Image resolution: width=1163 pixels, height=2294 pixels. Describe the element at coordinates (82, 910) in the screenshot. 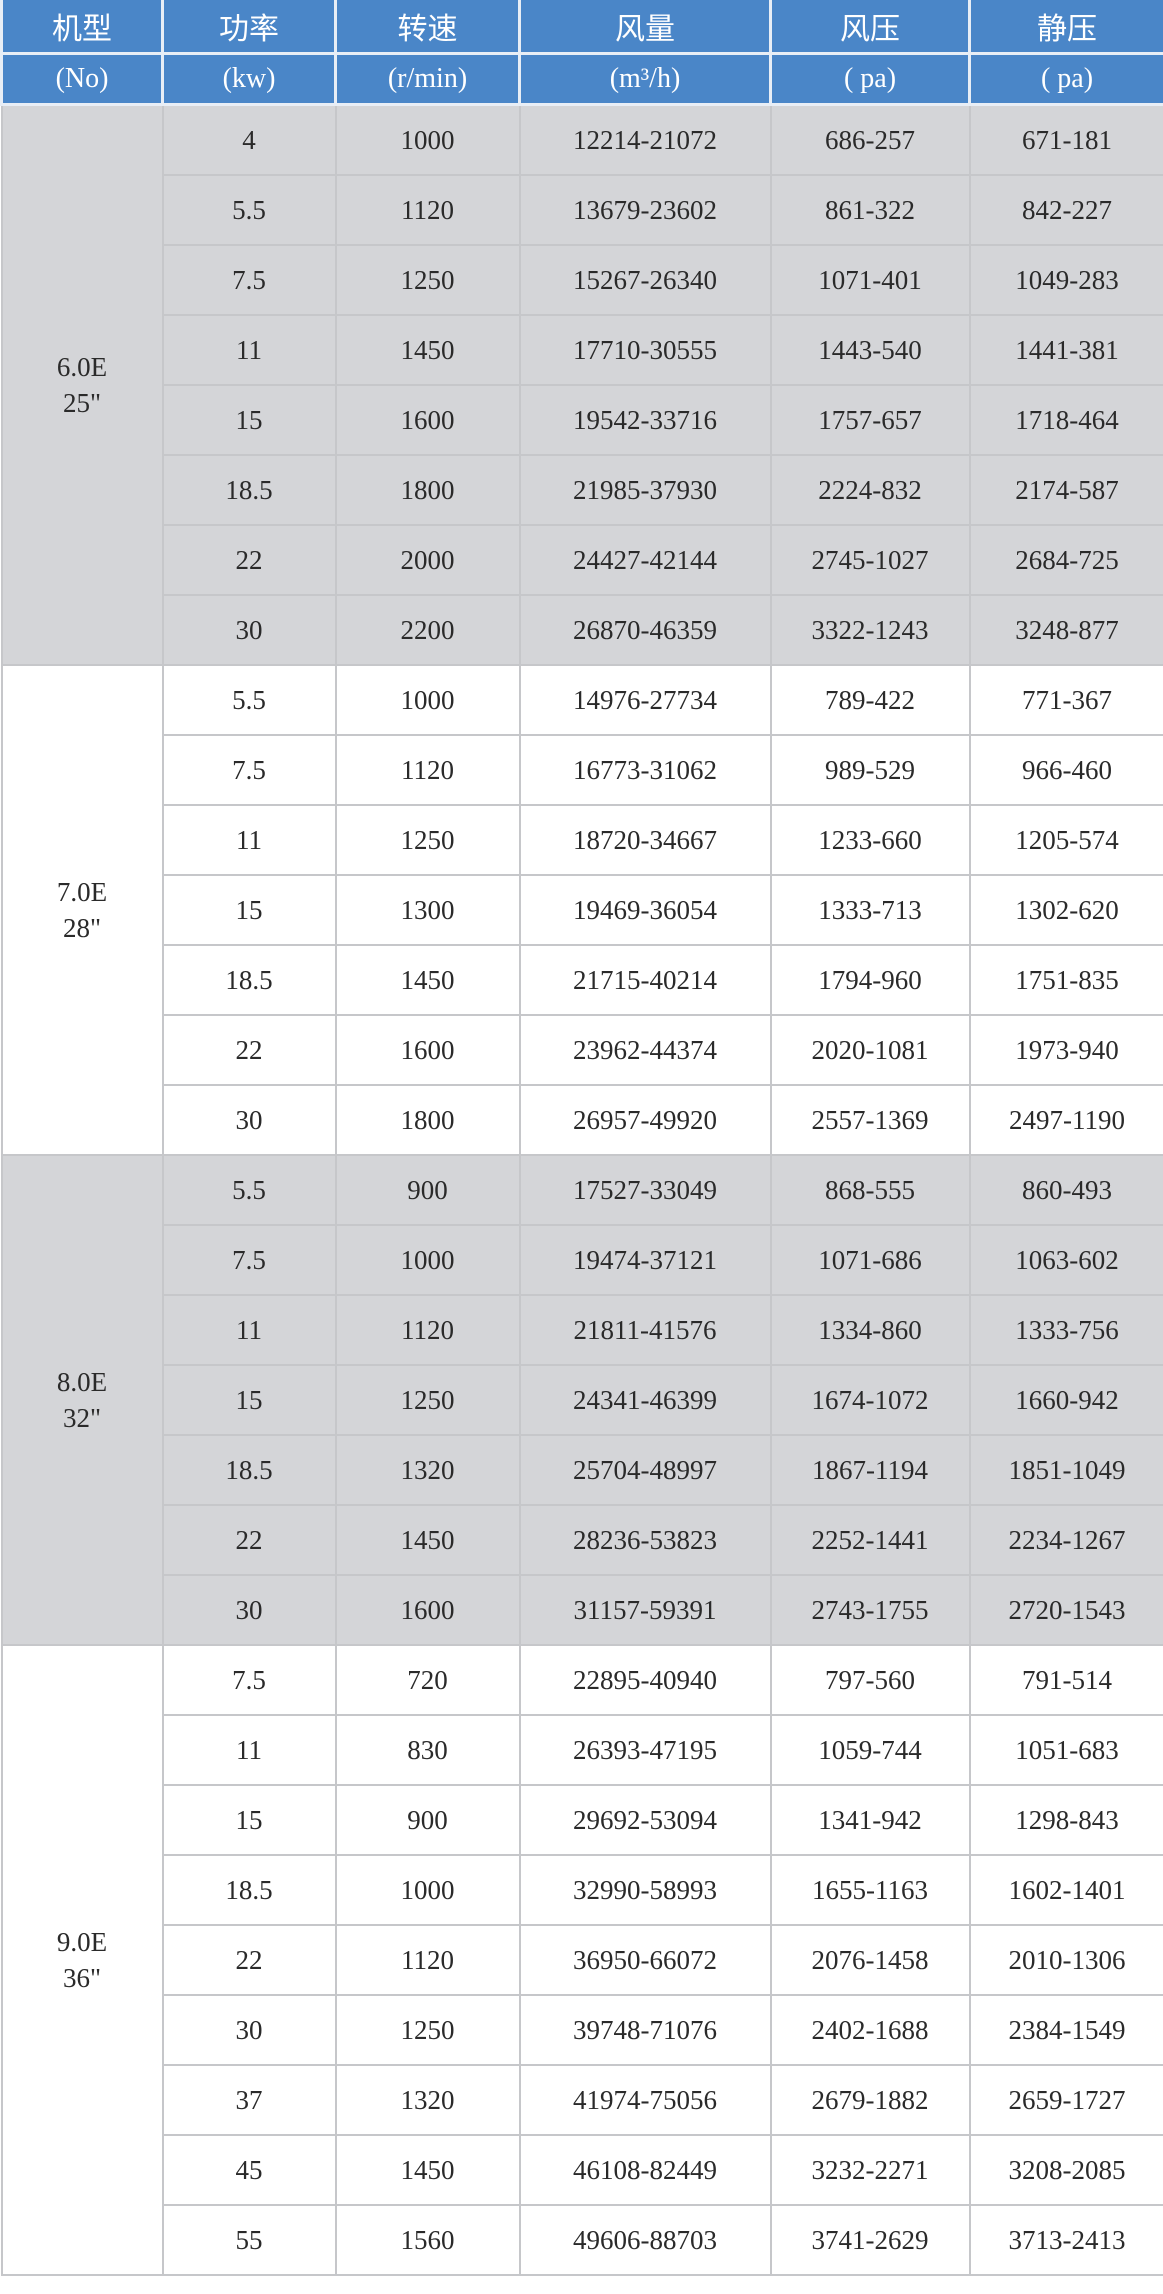

I see `model-cell: 7.0E 28"` at that location.